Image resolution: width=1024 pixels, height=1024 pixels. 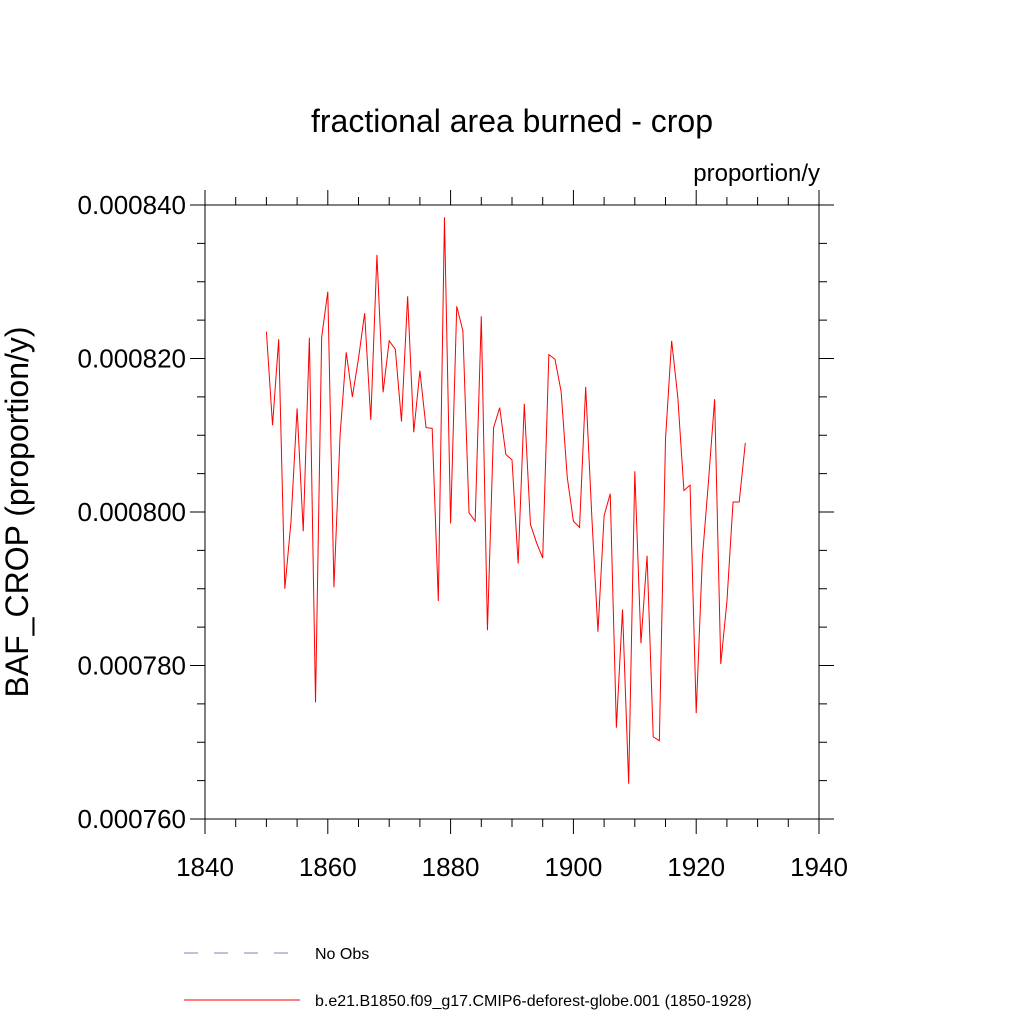 What do you see at coordinates (451, 867) in the screenshot?
I see `x-tick-label: 1880` at bounding box center [451, 867].